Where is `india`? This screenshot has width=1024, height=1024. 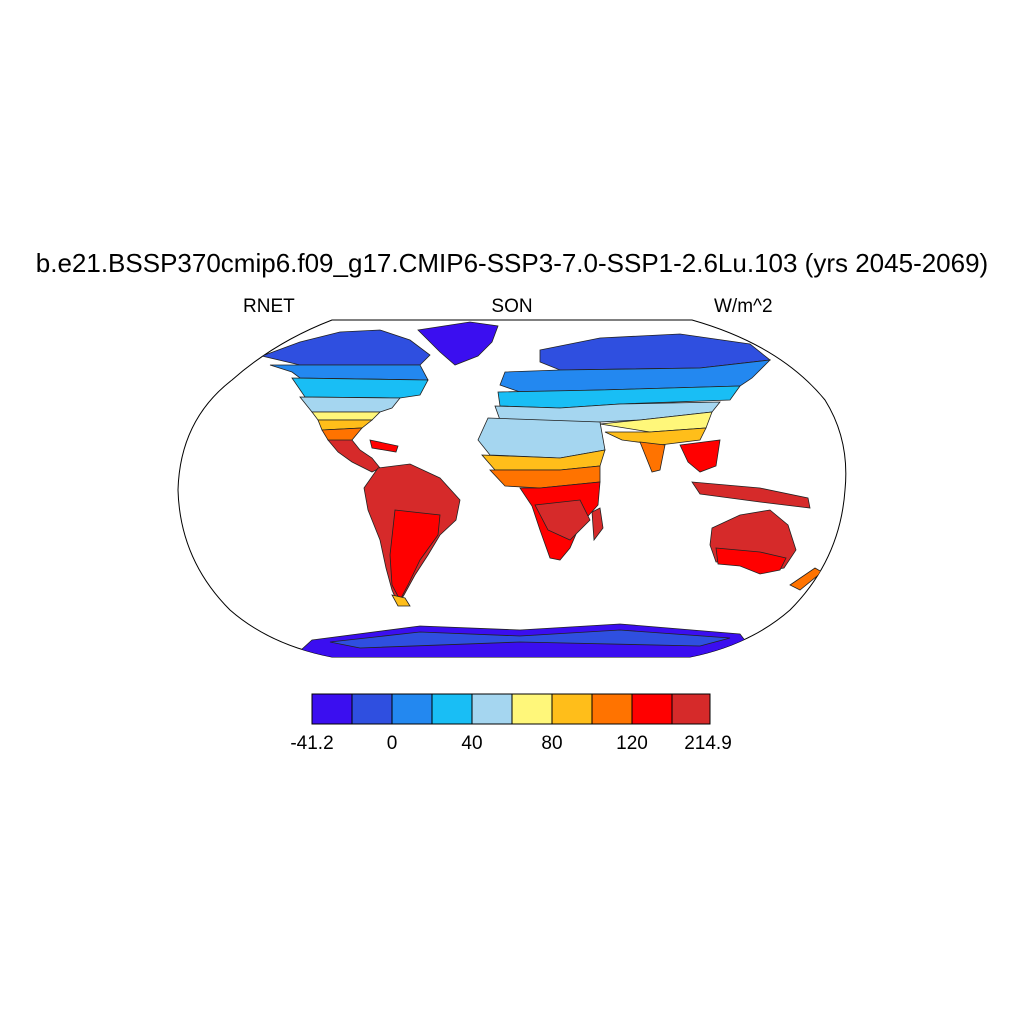 india is located at coordinates (652, 457).